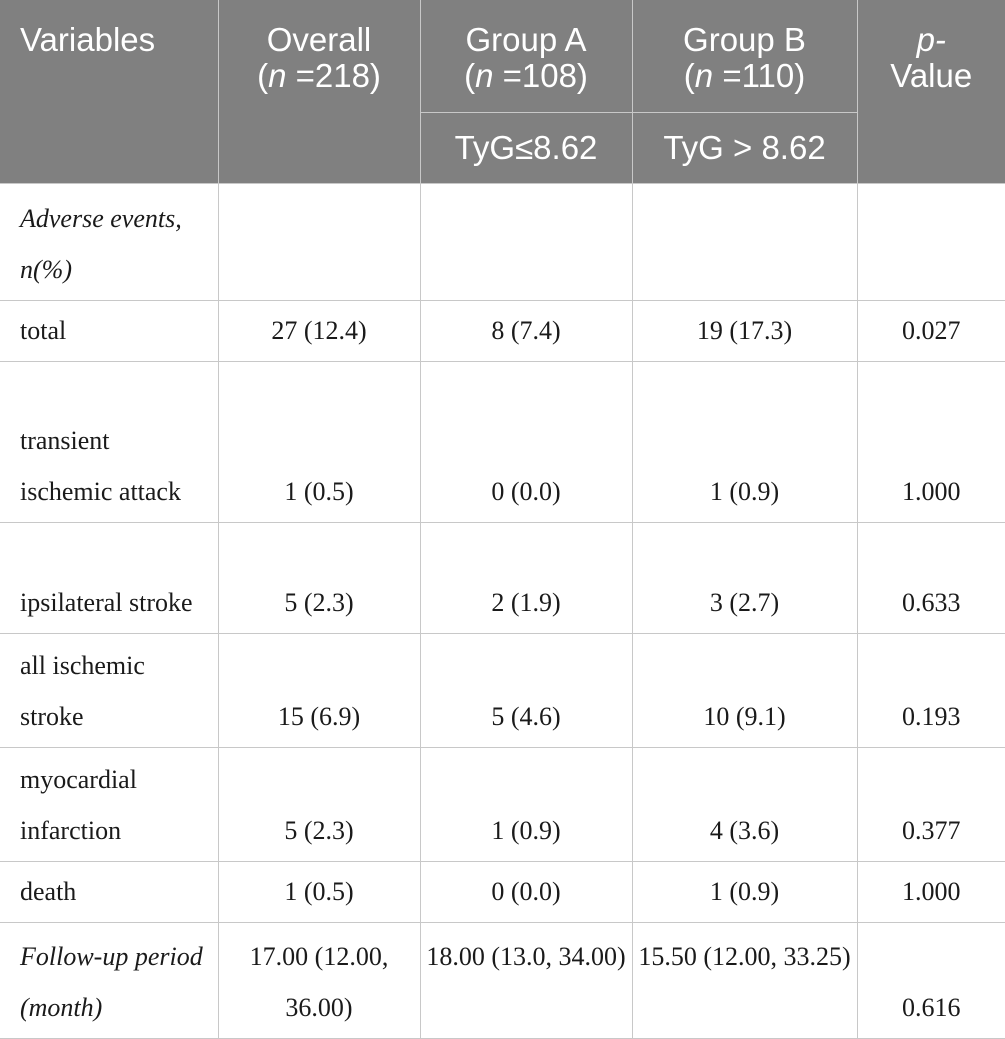  I want to click on cell-group-a: 1 (0.9), so click(526, 804).